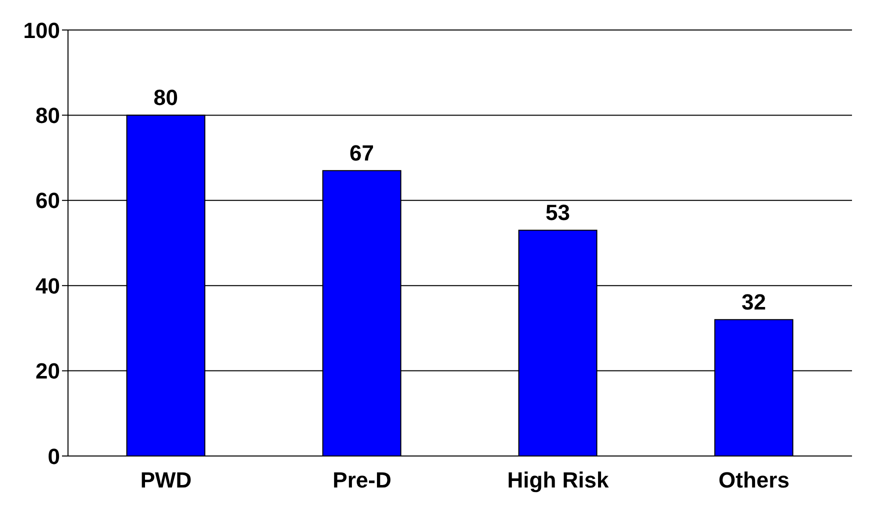 This screenshot has width=874, height=508. I want to click on data-label: 32, so click(754, 302).